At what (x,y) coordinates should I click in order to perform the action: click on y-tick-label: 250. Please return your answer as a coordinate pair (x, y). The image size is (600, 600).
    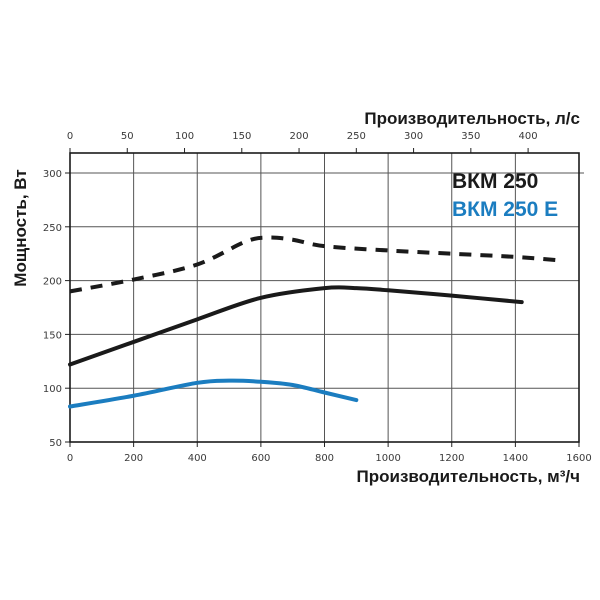
    Looking at the image, I should click on (52, 228).